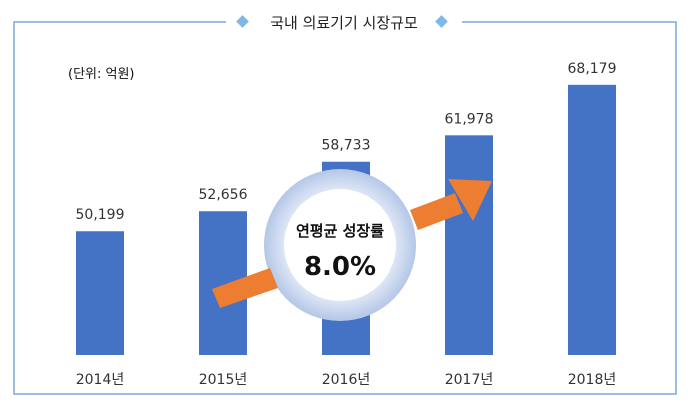 The width and height of the screenshot is (688, 403). I want to click on arrow-head, so click(470, 200).